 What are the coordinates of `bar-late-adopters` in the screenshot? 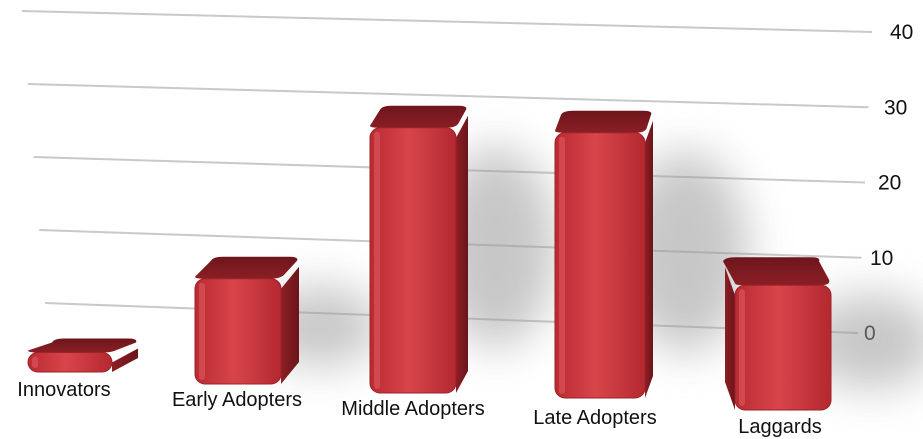 It's located at (603, 254).